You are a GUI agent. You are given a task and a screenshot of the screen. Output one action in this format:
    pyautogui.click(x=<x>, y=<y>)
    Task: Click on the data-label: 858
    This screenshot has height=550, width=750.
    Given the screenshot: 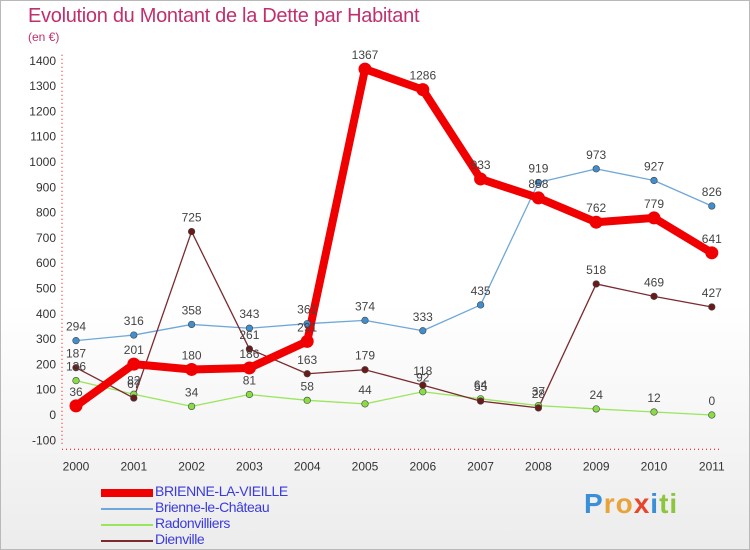 What is the action you would take?
    pyautogui.click(x=538, y=184)
    